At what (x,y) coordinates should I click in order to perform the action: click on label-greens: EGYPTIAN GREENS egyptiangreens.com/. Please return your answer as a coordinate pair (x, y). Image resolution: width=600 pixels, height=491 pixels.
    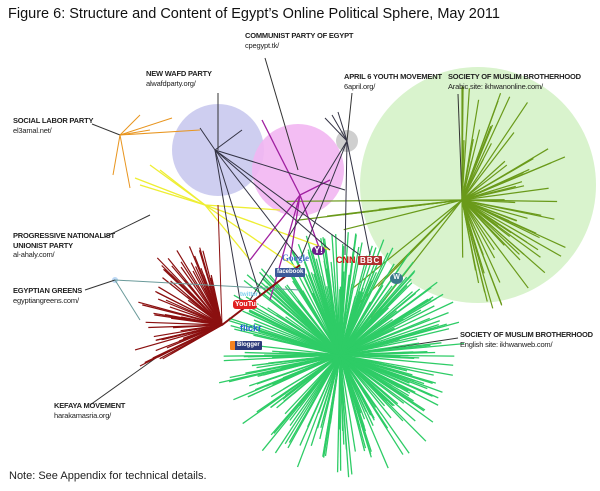
    Looking at the image, I should click on (47, 295).